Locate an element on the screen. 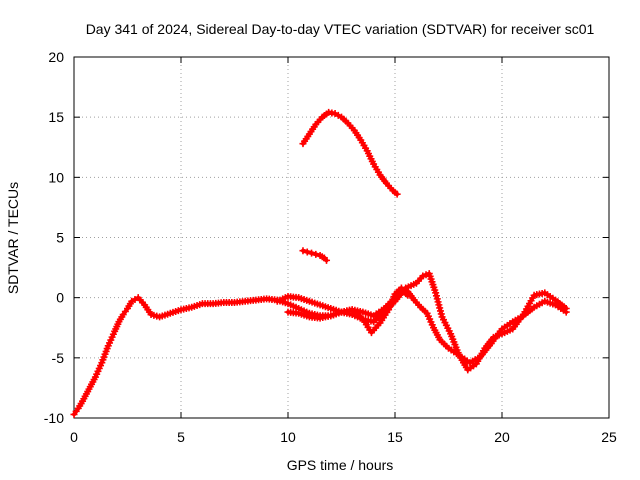 The image size is (640, 480). x-tick-label: 5 is located at coordinates (181, 437).